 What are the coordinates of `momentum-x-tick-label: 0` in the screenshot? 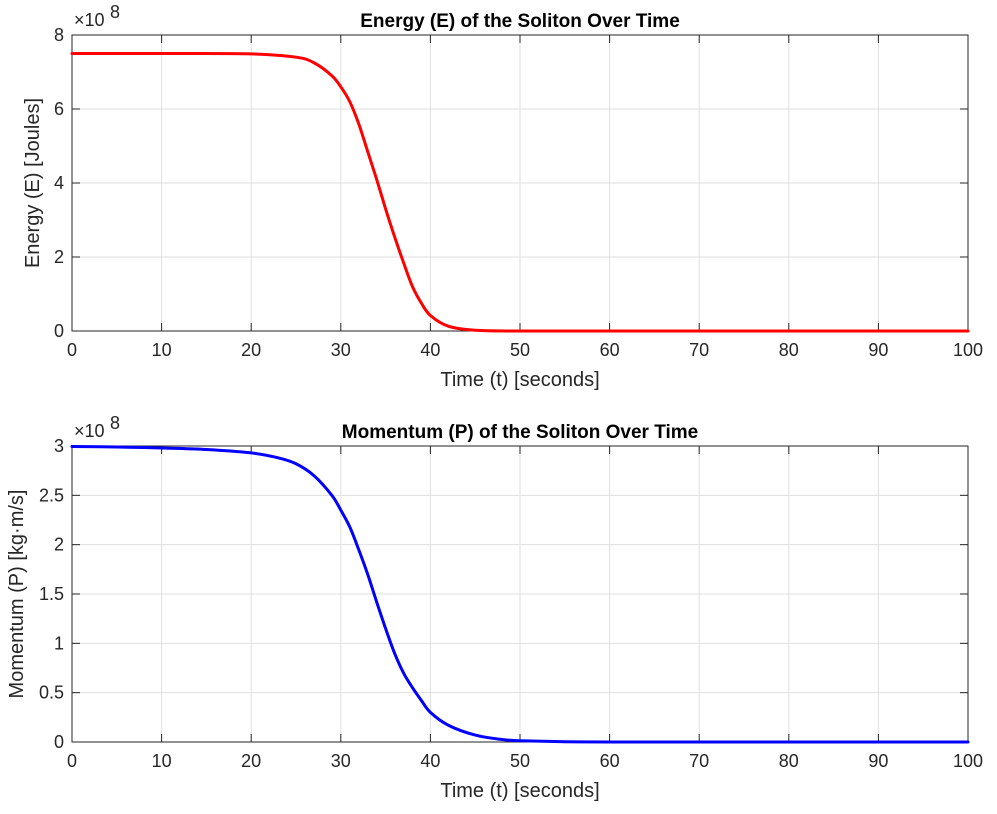 It's located at (72, 761).